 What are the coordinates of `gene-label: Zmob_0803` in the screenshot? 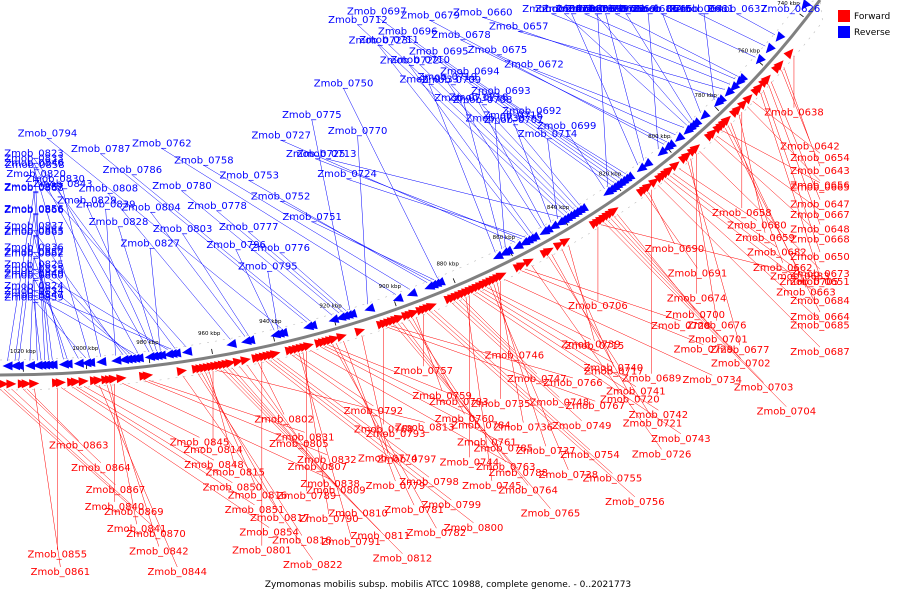 It's located at (183, 229).